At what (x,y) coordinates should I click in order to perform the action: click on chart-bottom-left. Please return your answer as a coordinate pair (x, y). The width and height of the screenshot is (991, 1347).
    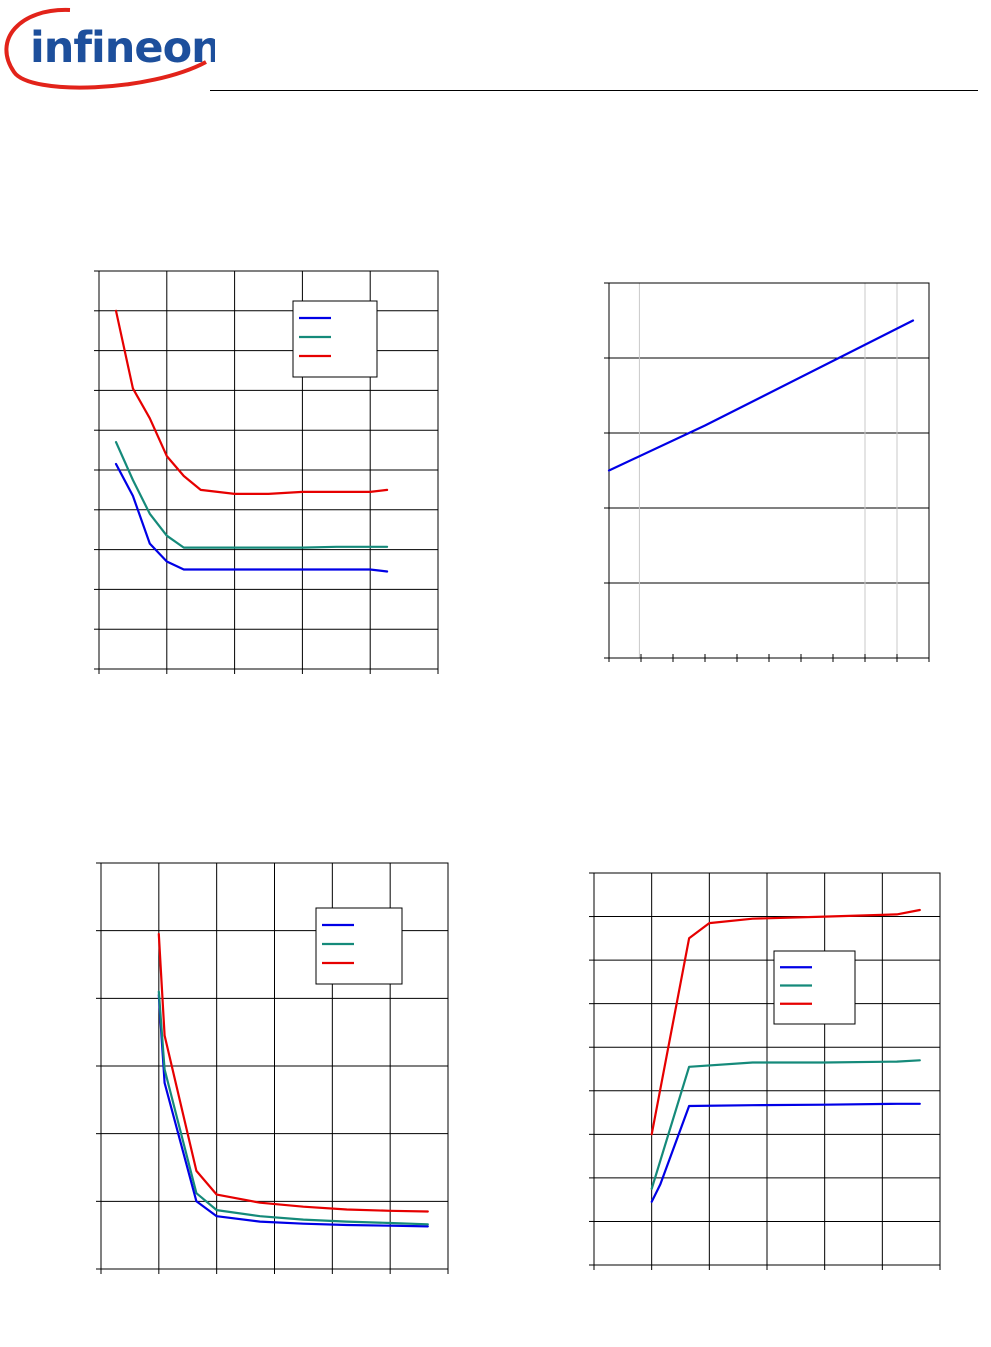
    Looking at the image, I should click on (272, 1068).